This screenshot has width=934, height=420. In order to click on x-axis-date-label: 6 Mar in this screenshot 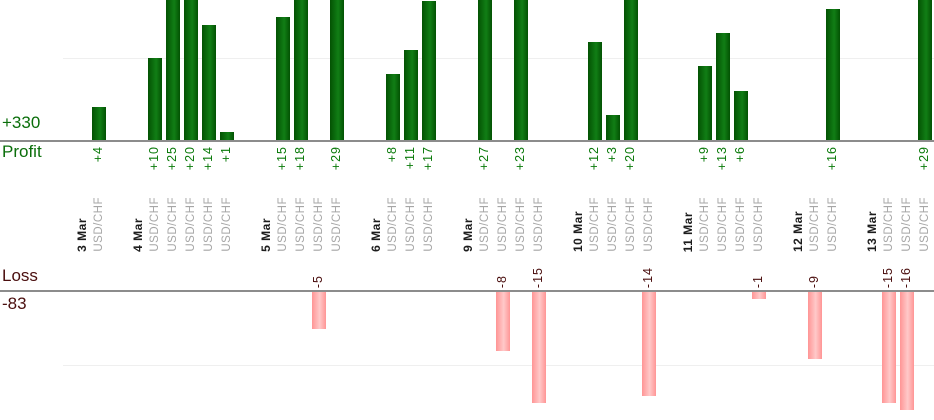, I will do `click(377, 219)`.